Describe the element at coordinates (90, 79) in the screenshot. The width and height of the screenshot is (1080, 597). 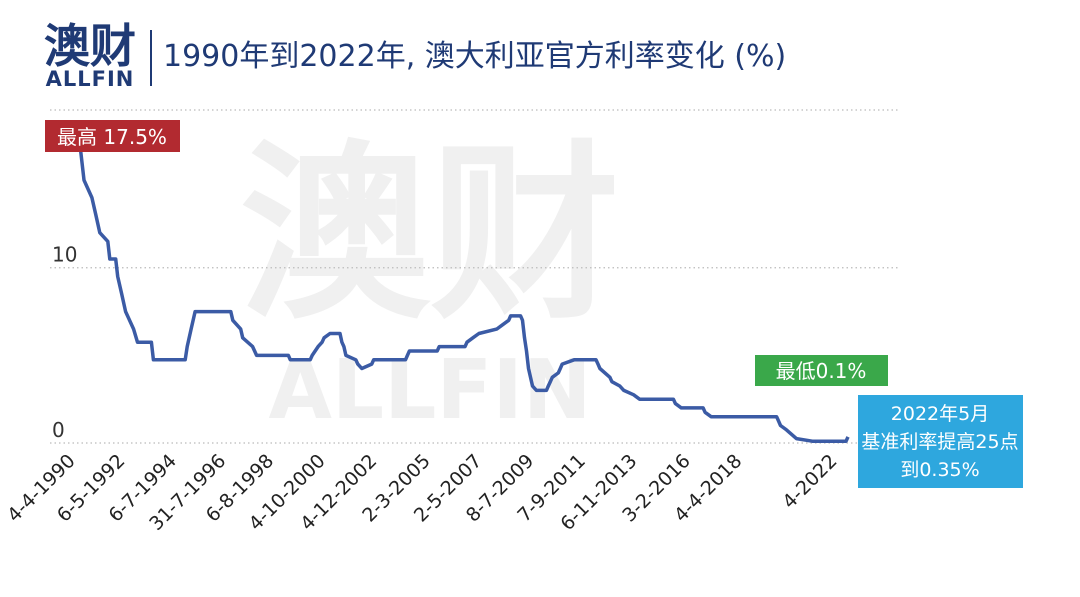
I see `logo-brand: ALLFIN` at that location.